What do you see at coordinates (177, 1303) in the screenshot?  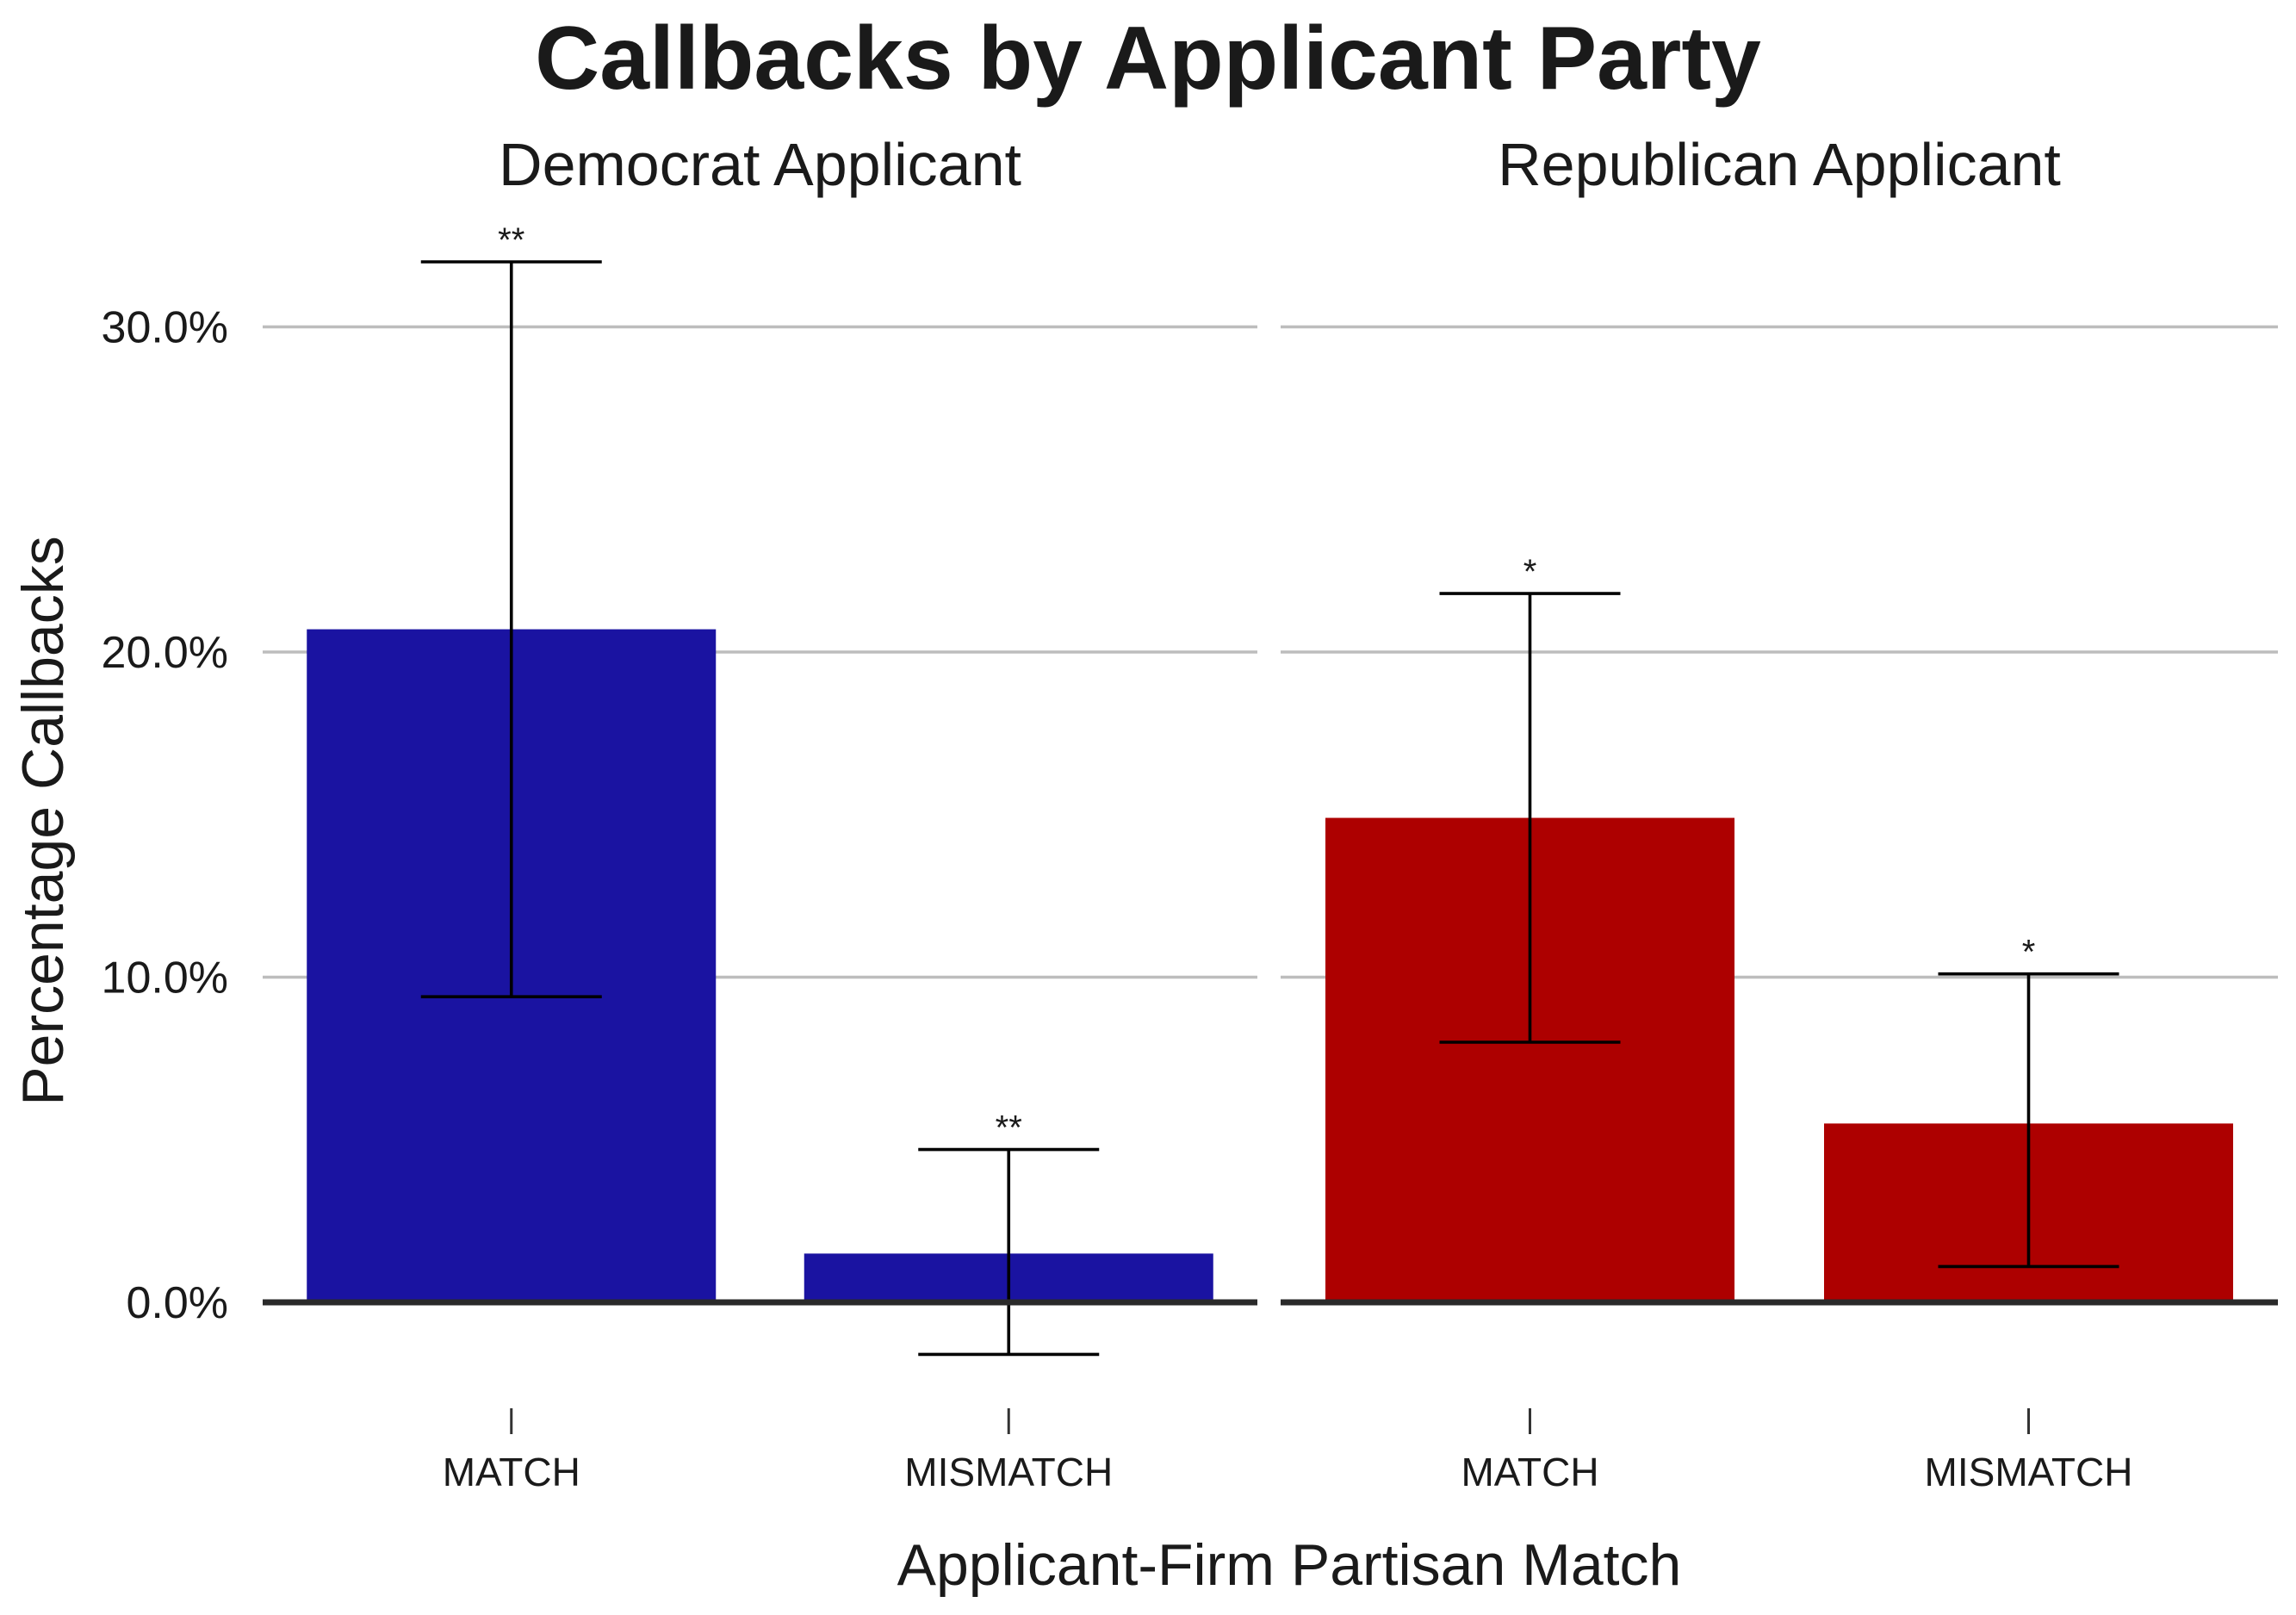 I see `y-tick-label: 0.0%` at bounding box center [177, 1303].